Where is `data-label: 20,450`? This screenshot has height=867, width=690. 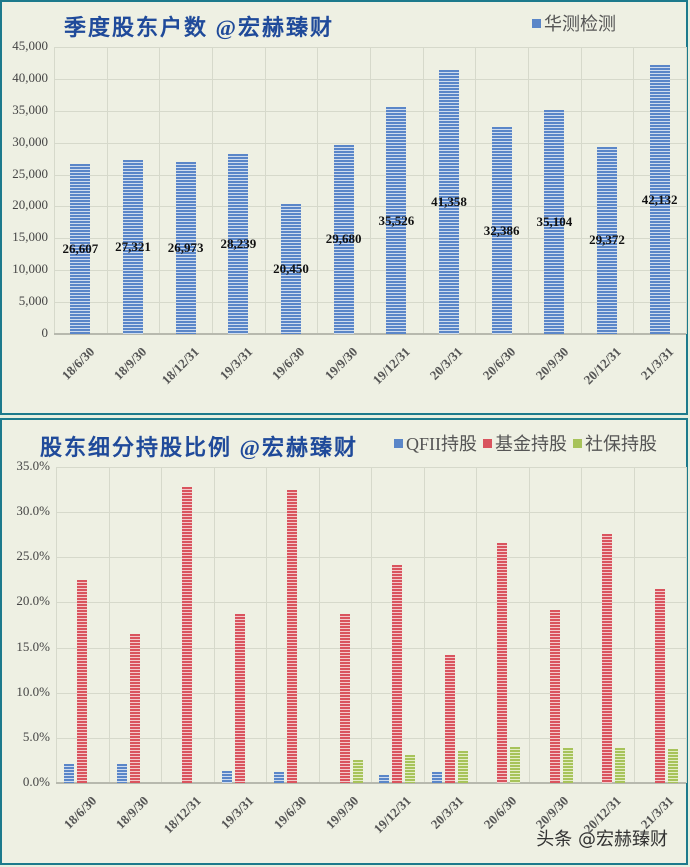
data-label: 20,450 is located at coordinates (291, 268).